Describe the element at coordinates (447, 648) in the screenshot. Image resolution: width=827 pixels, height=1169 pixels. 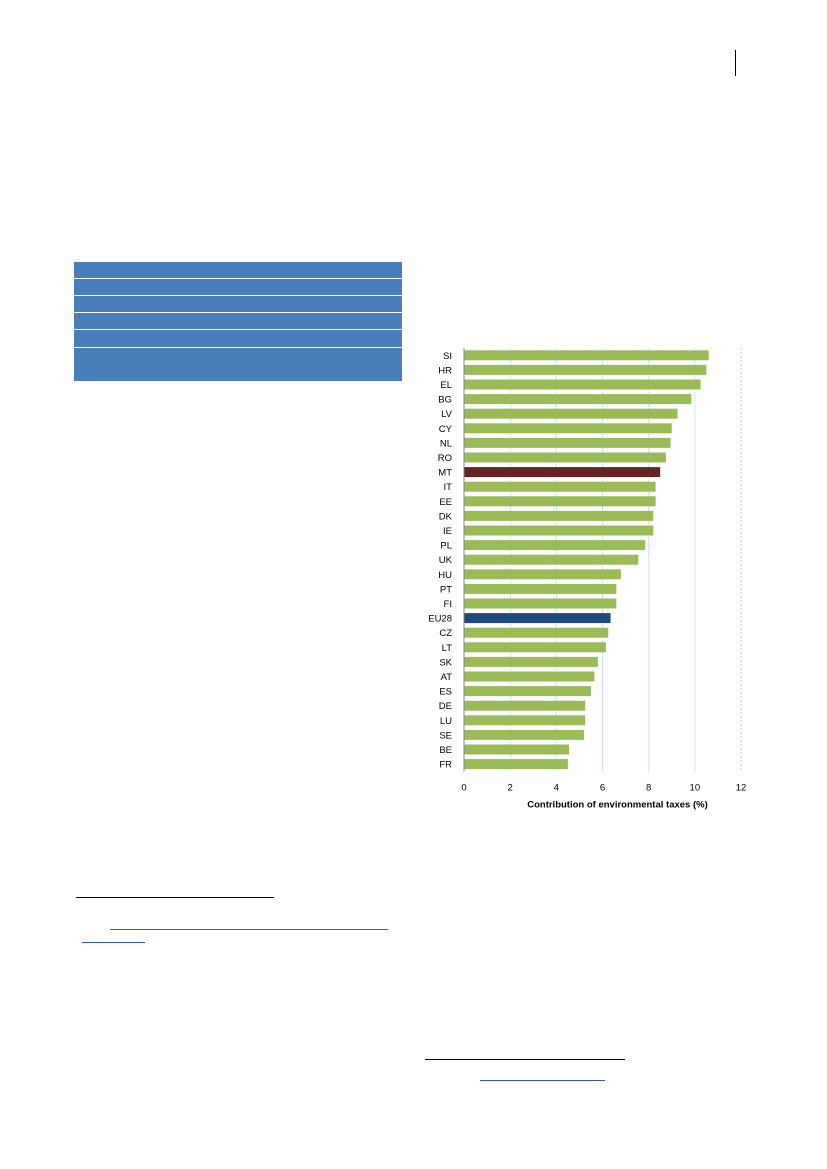
I see `category-label: LT` at that location.